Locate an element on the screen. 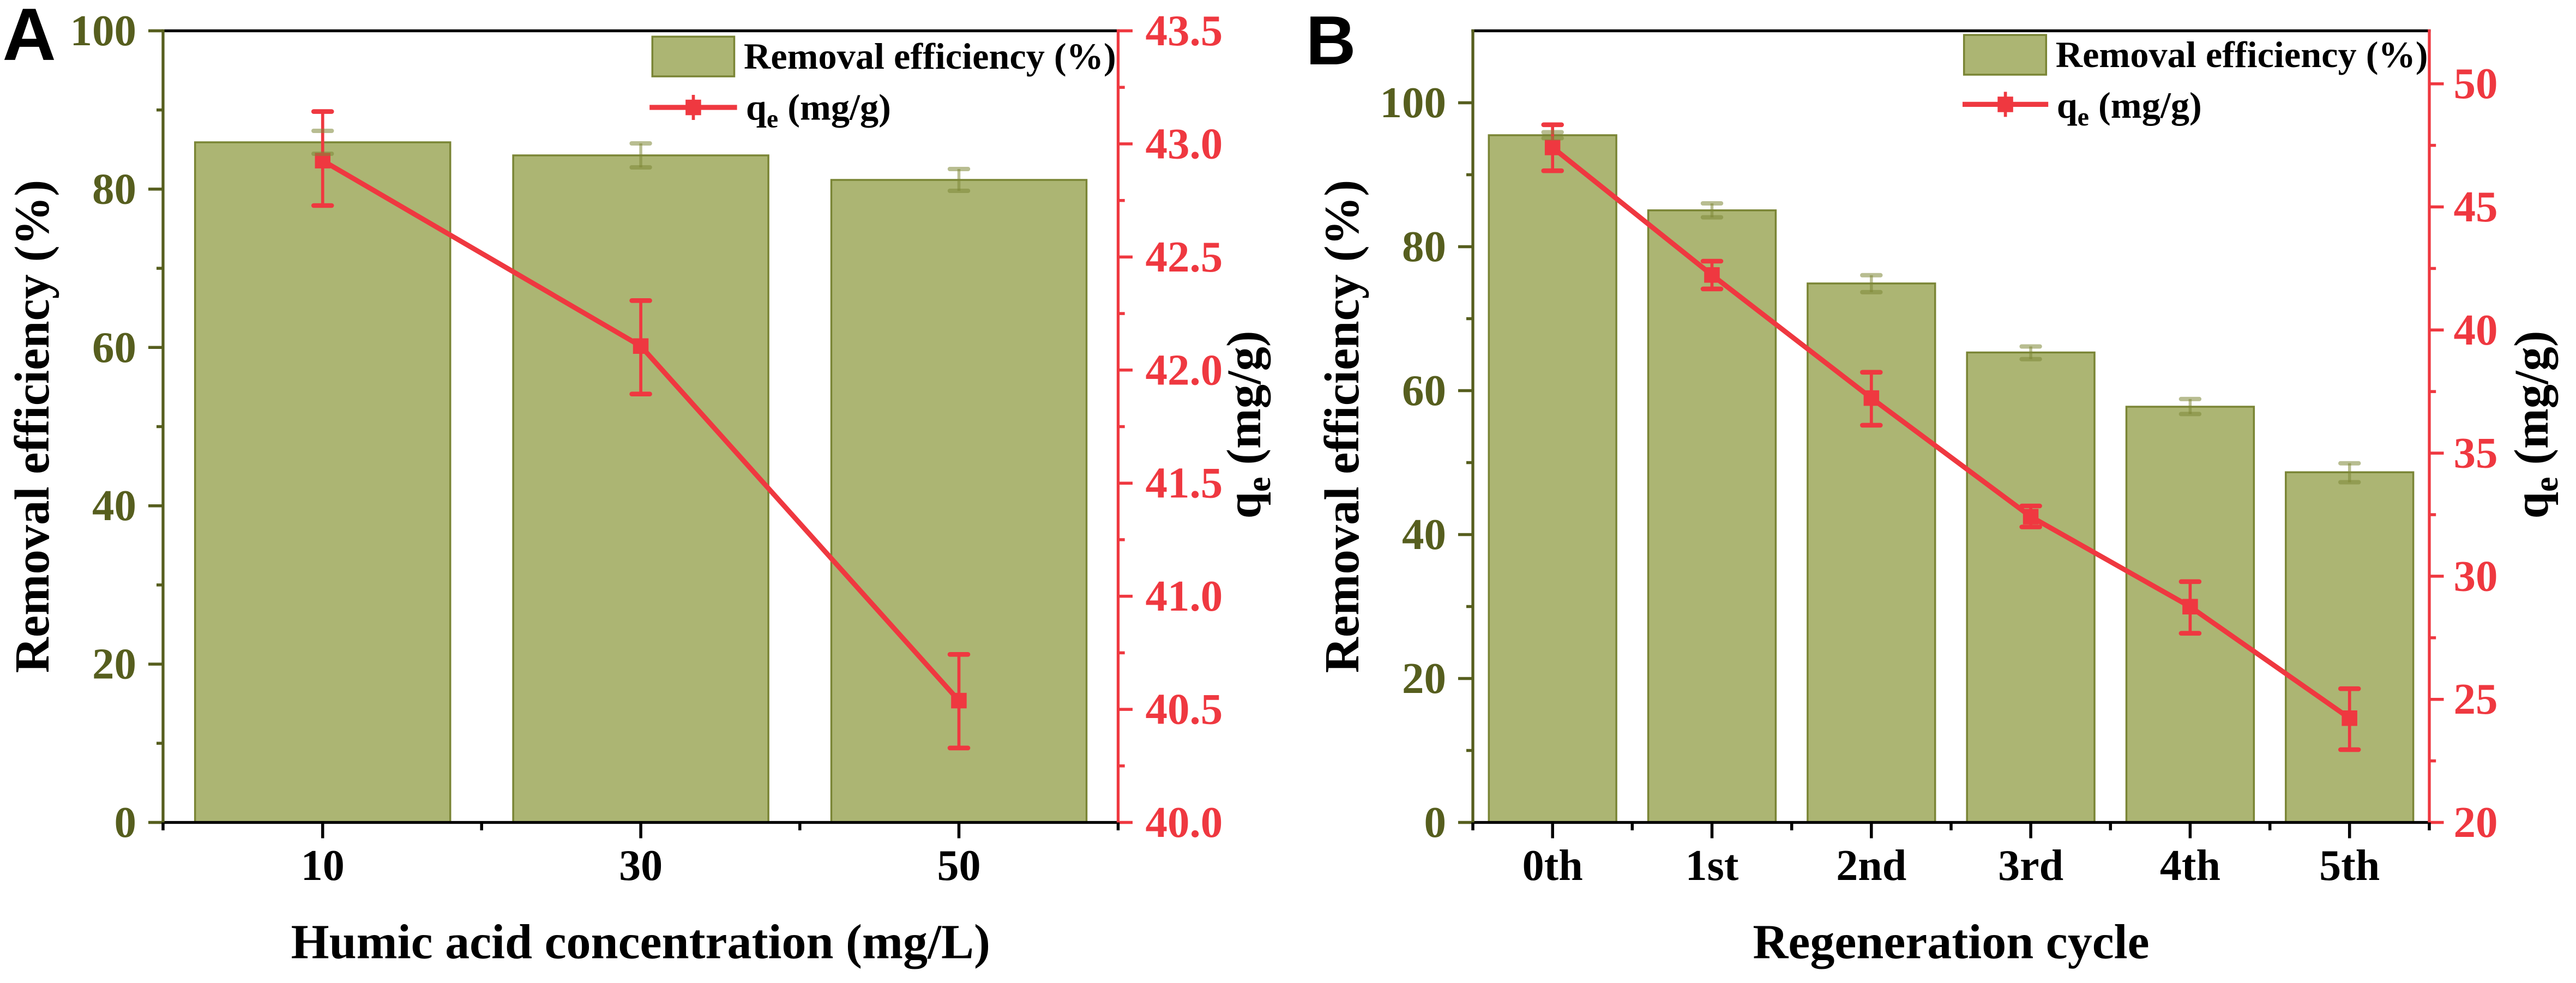 The width and height of the screenshot is (2576, 983). svg-text: 42.5 is located at coordinates (1184, 256).